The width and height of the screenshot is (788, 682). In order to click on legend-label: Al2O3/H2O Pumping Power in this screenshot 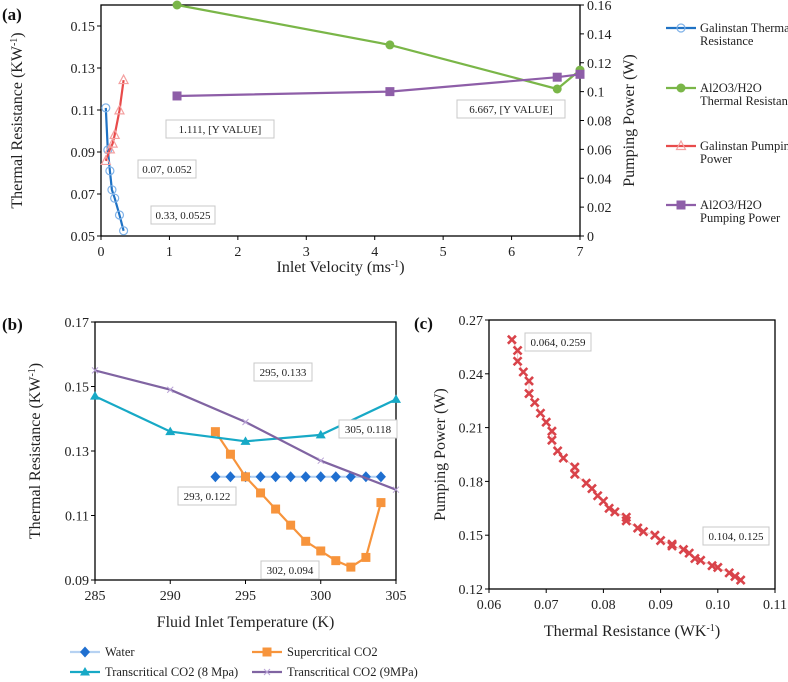, I will do `click(740, 211)`.